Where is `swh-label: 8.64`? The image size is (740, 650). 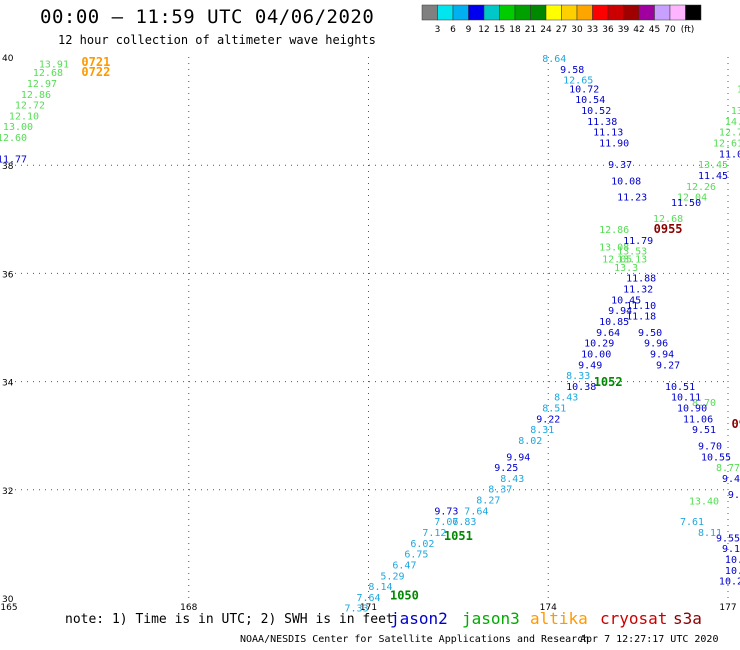 swh-label: 8.64 is located at coordinates (554, 59).